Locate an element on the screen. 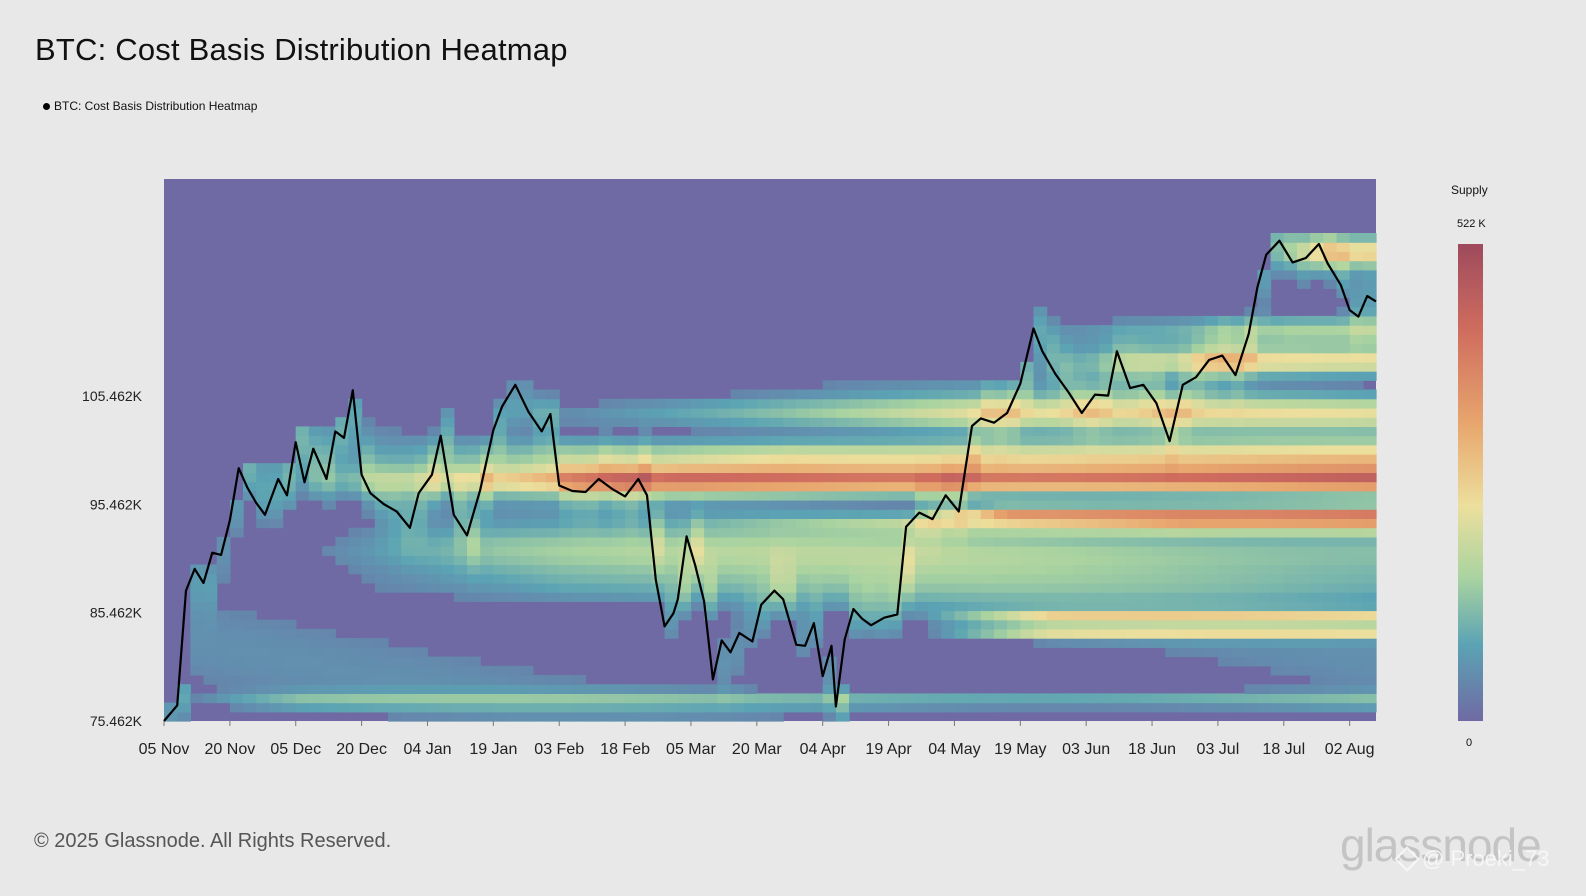 Image resolution: width=1586 pixels, height=896 pixels. legend: BTC: Cost Basis Distribution Heatmap is located at coordinates (150, 106).